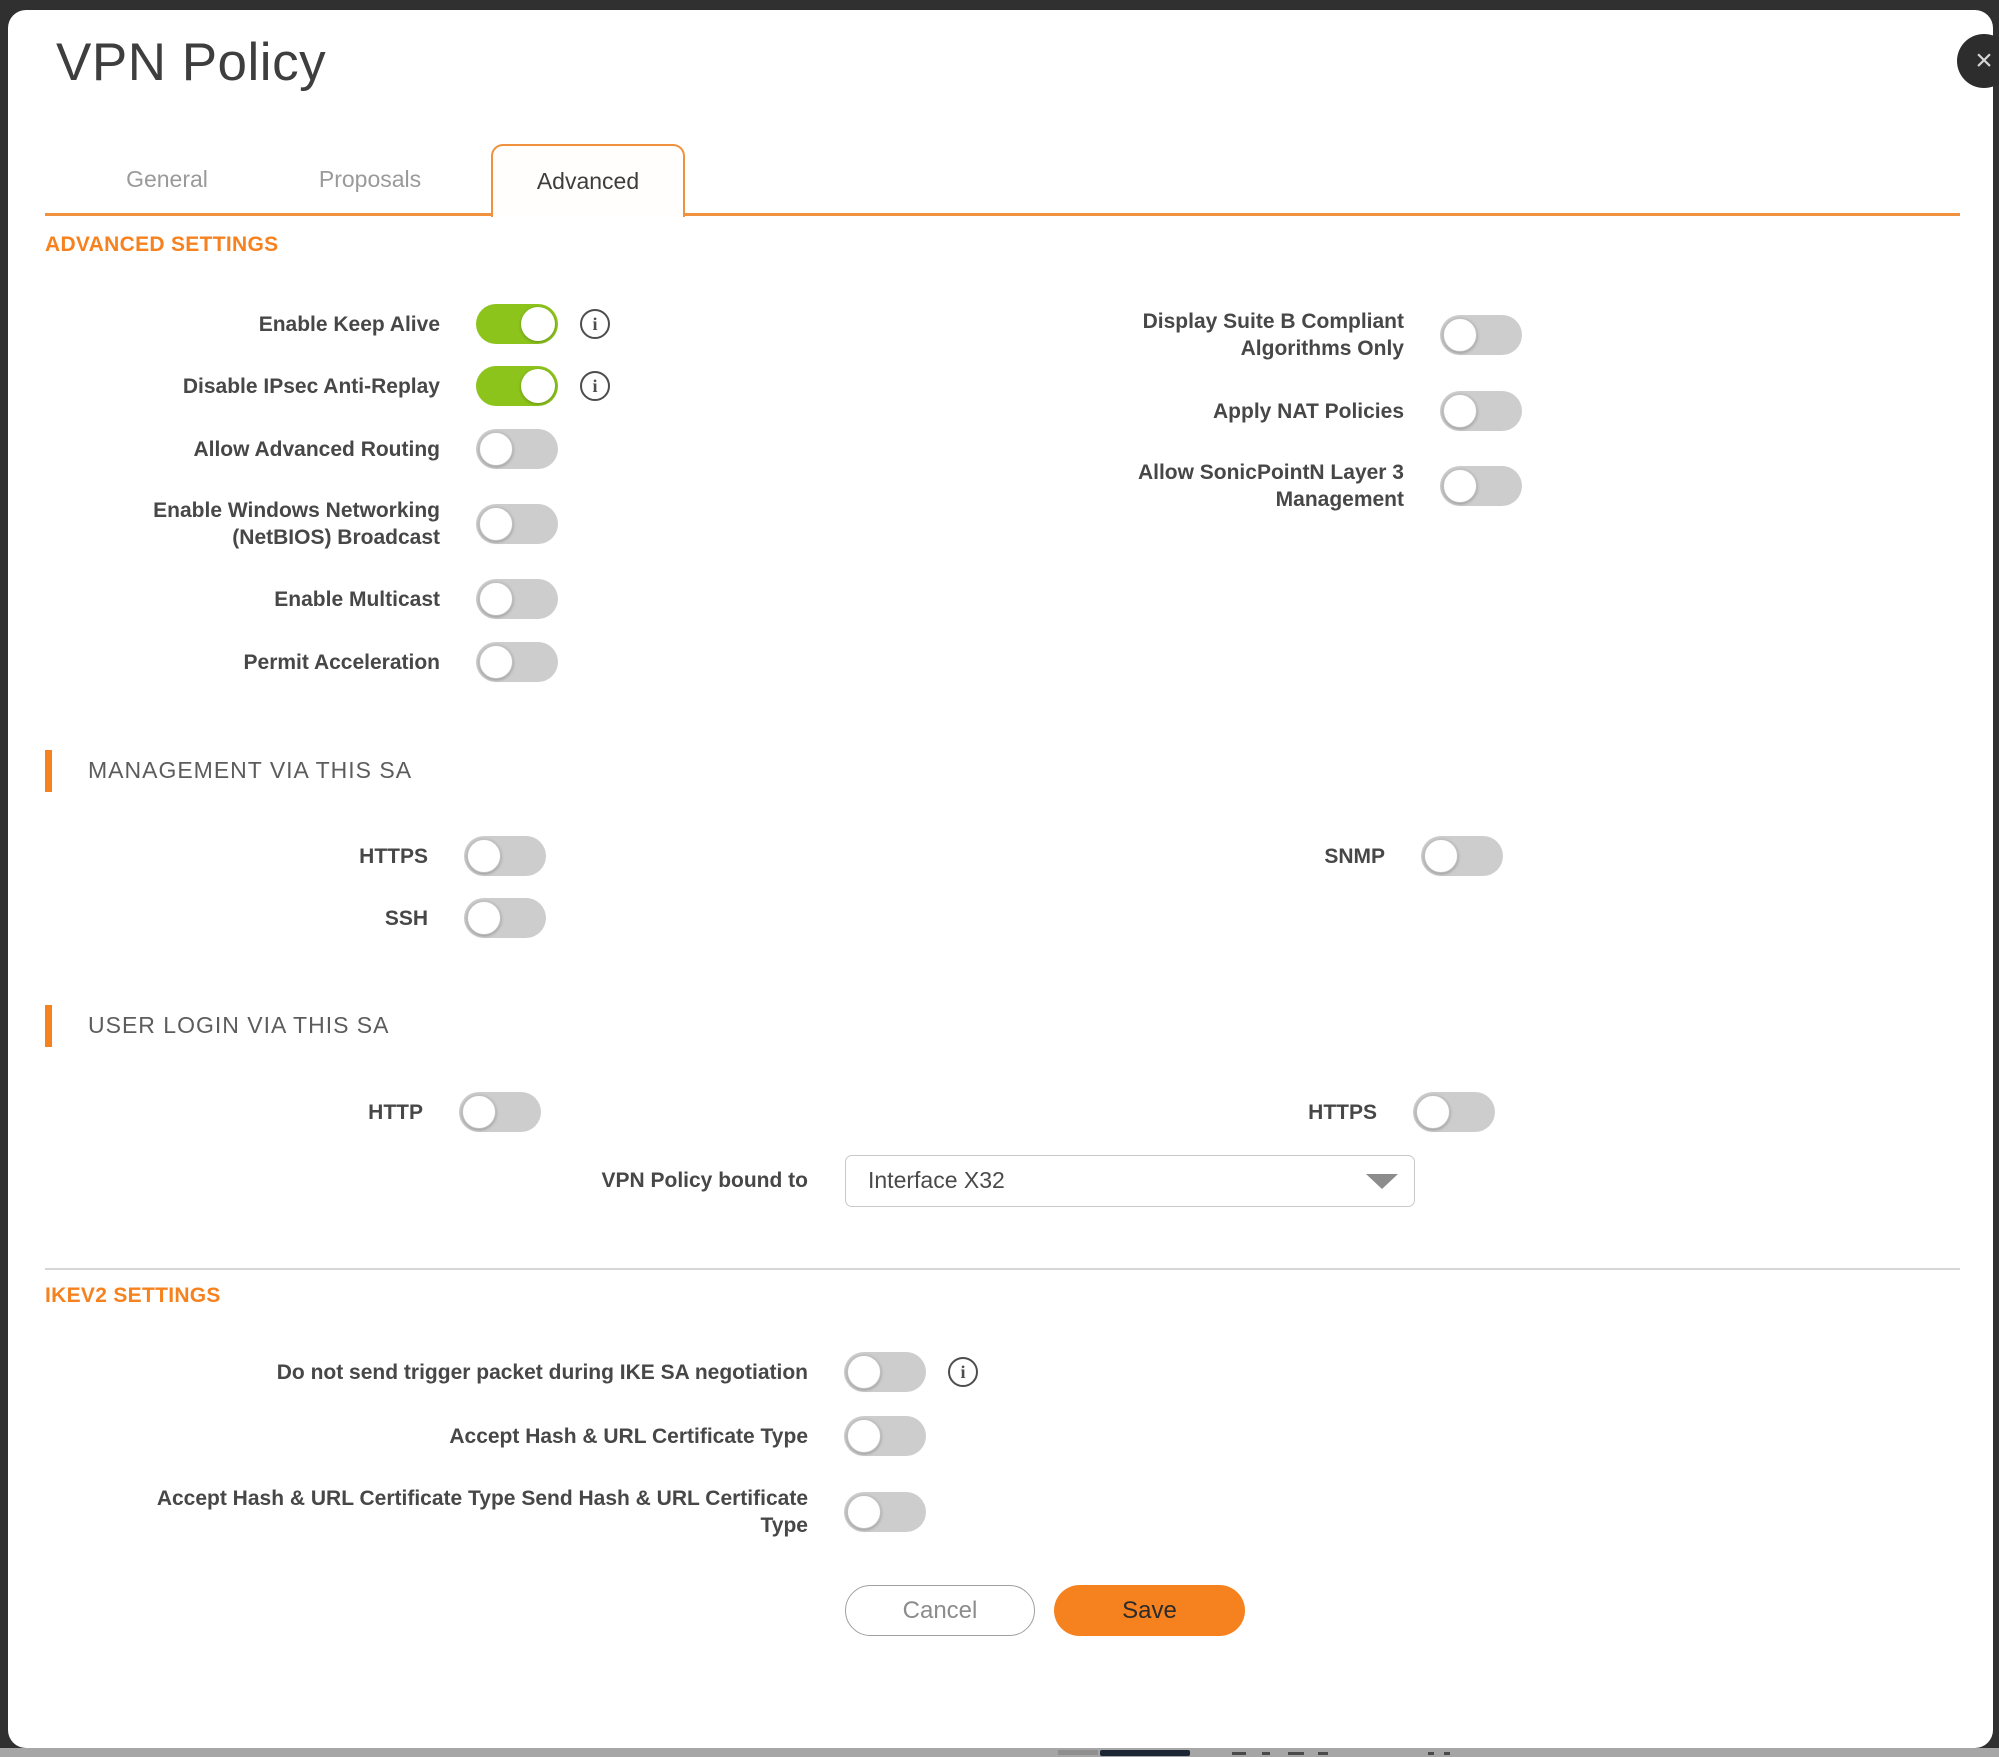 This screenshot has height=1757, width=1999. Describe the element at coordinates (357, 599) in the screenshot. I see `multicast-label: Enable Multicast` at that location.